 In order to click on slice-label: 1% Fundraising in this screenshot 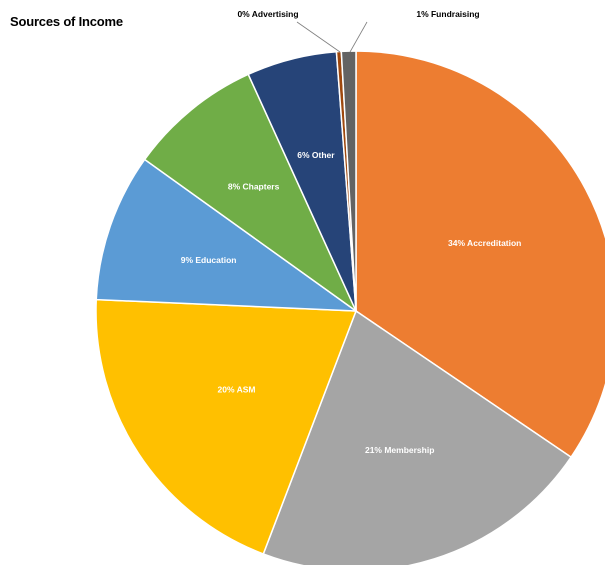, I will do `click(447, 14)`.